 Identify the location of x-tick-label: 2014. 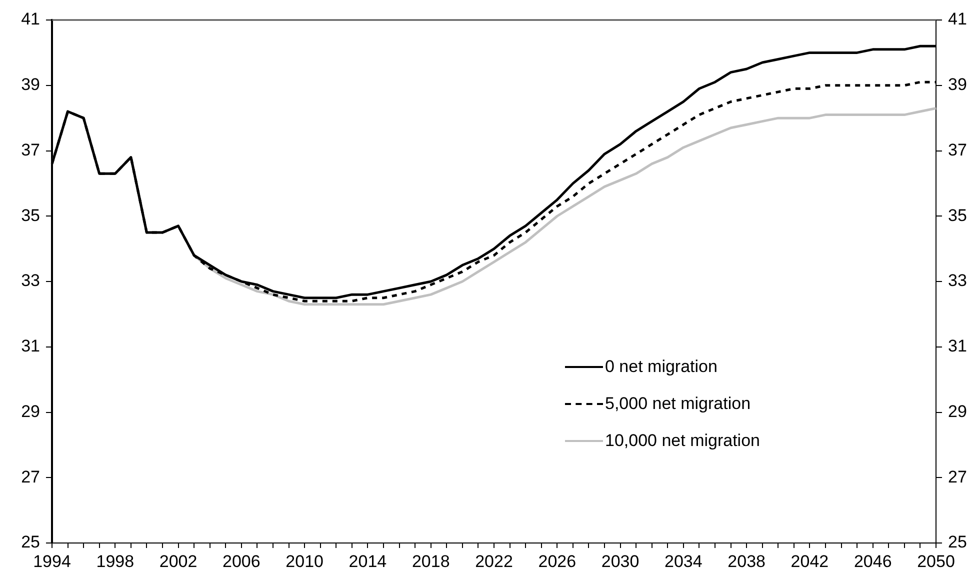
(367, 561).